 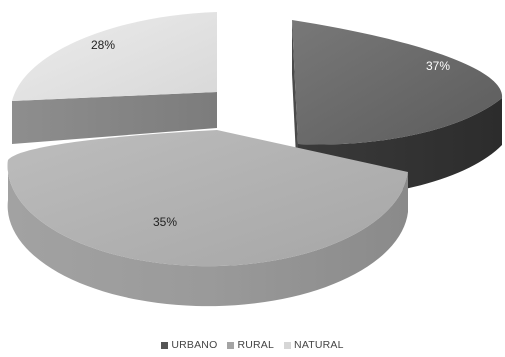 I want to click on legend-swatch-rural, so click(x=231, y=345).